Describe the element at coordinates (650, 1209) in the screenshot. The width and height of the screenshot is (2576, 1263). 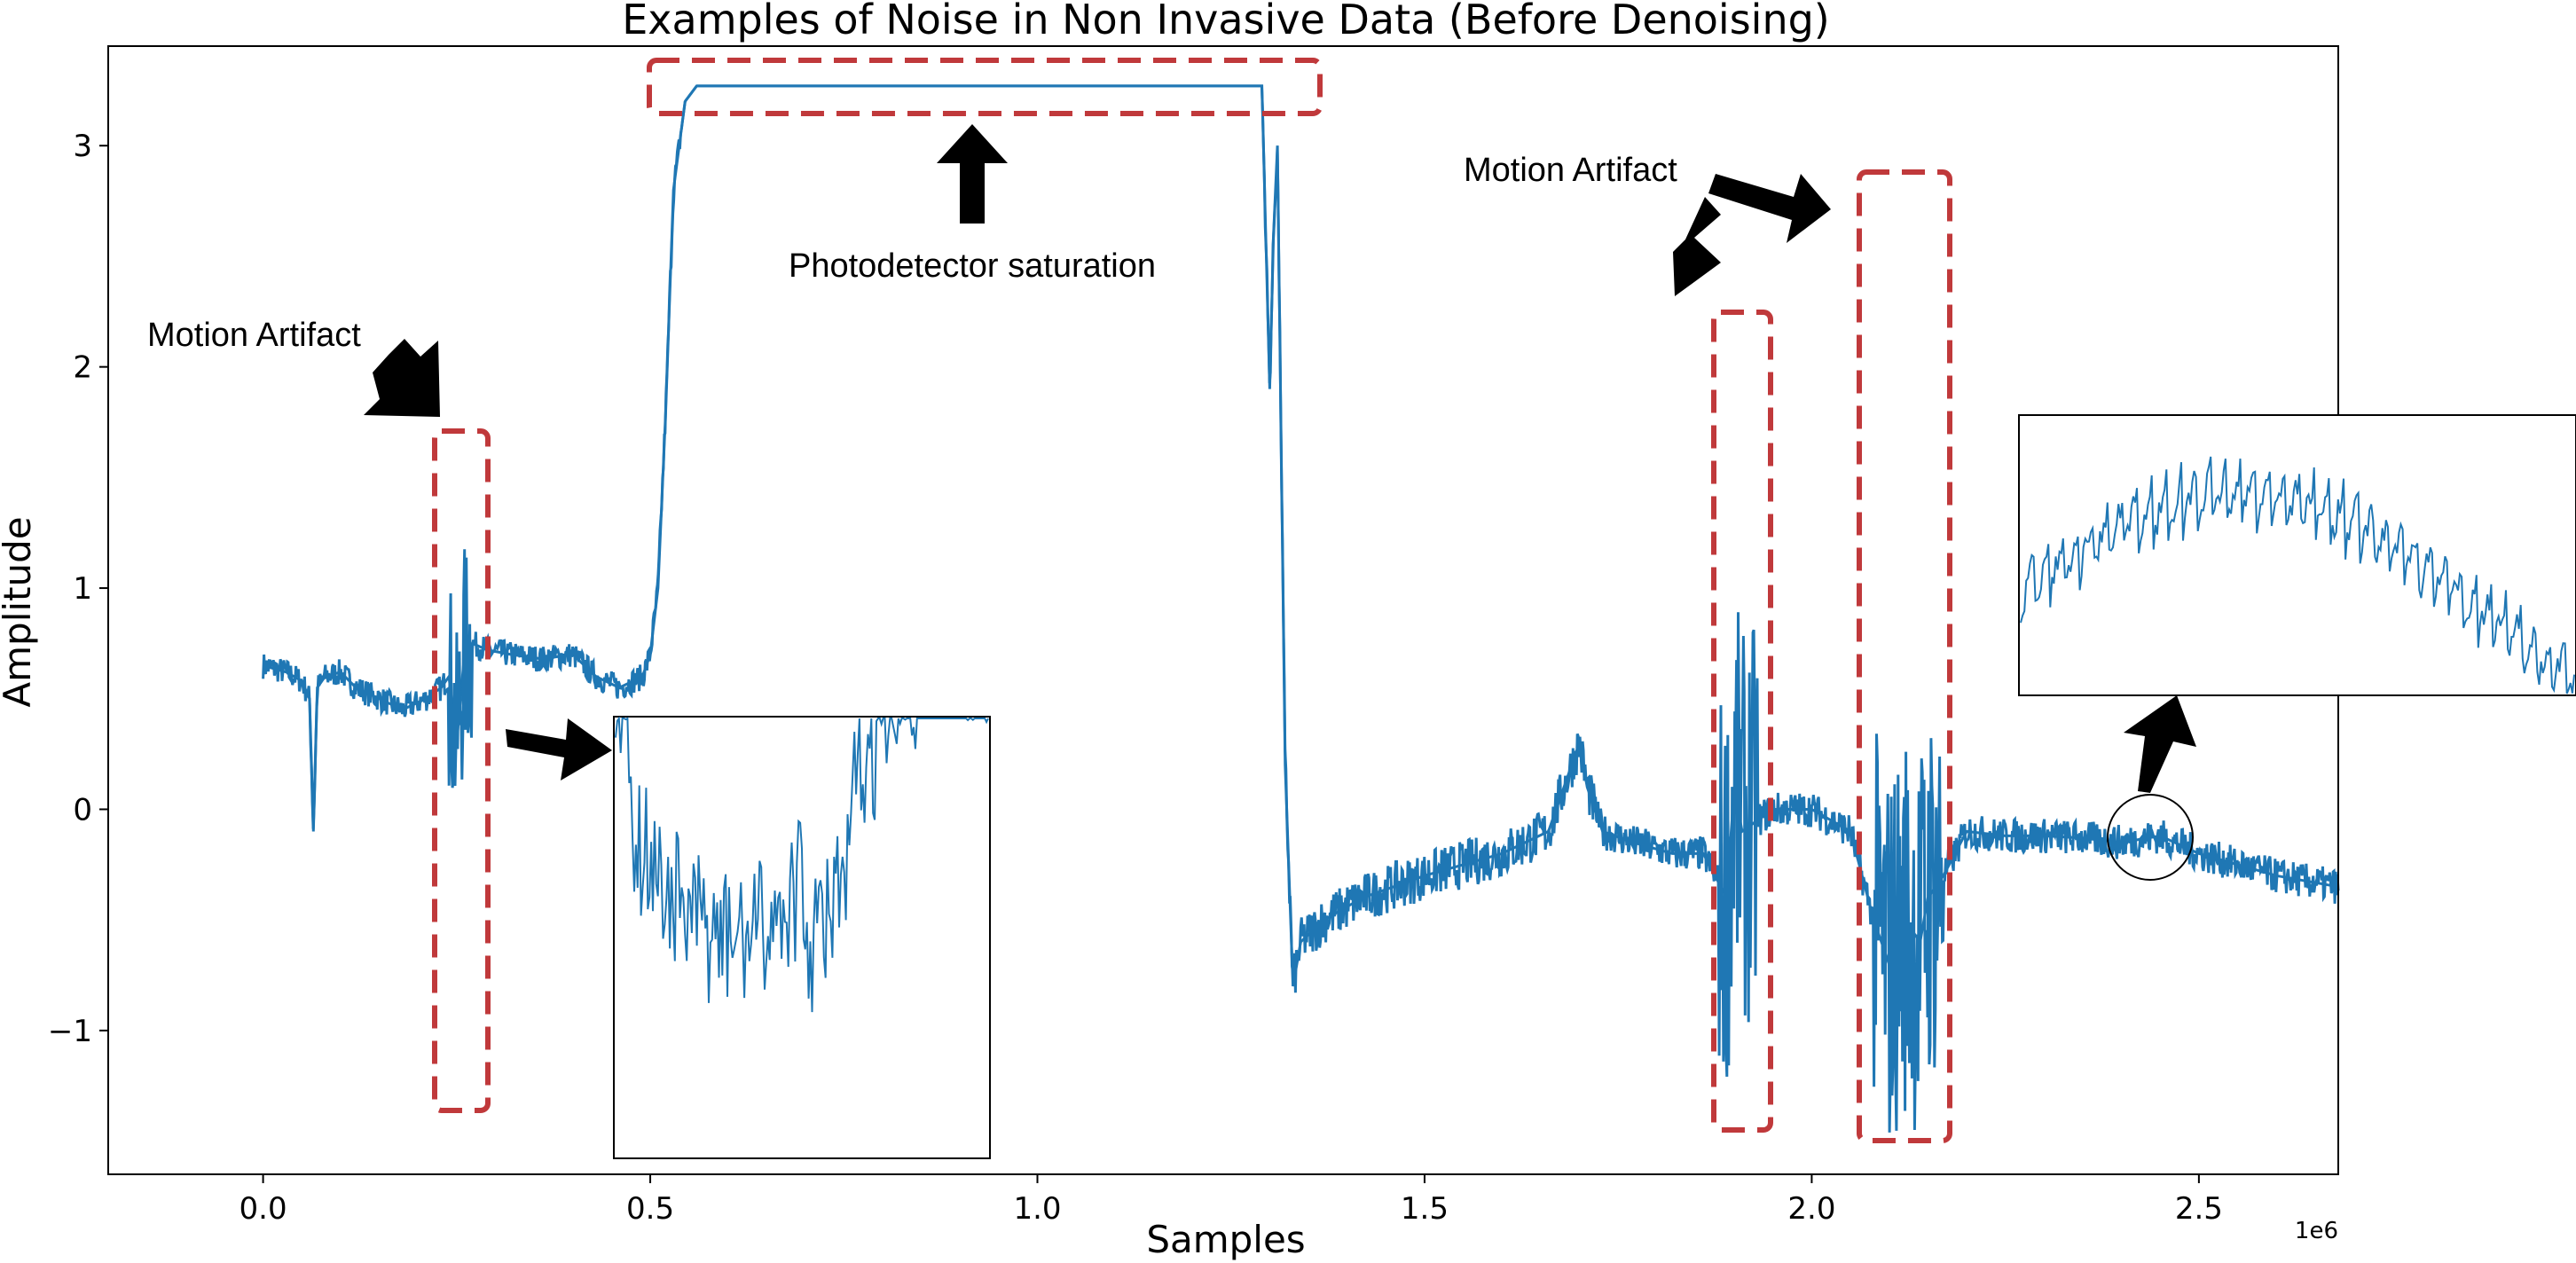
I see `x-tick-label: 0.5` at that location.